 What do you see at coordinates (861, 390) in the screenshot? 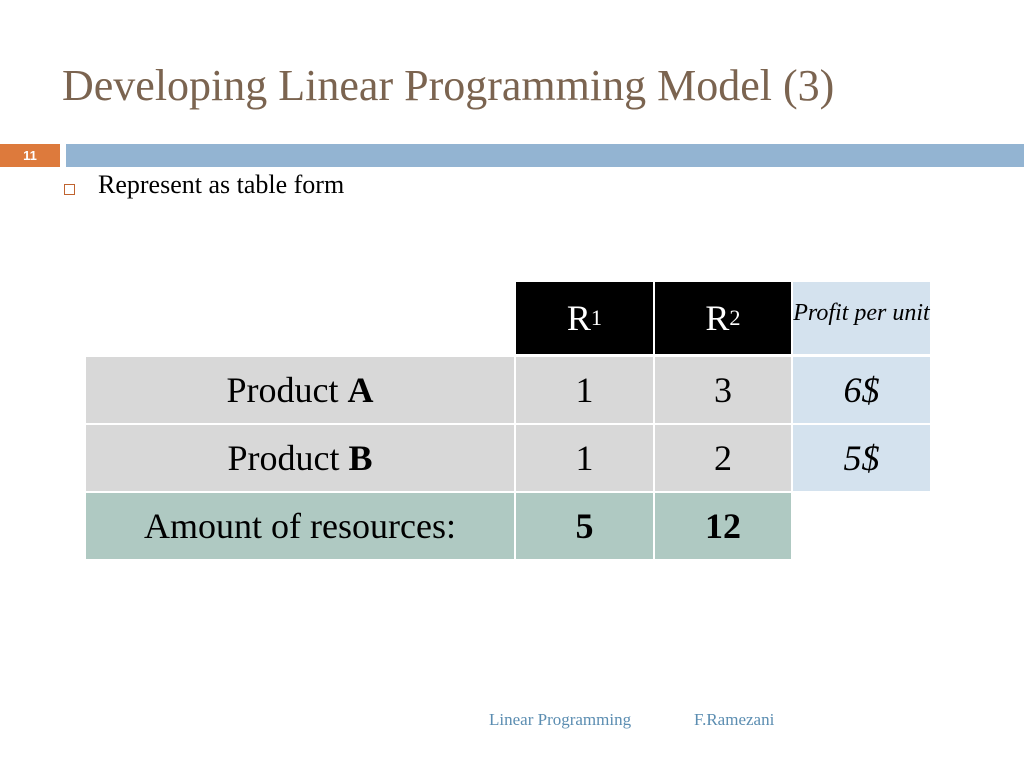
I see `row-a-profit: 6$` at bounding box center [861, 390].